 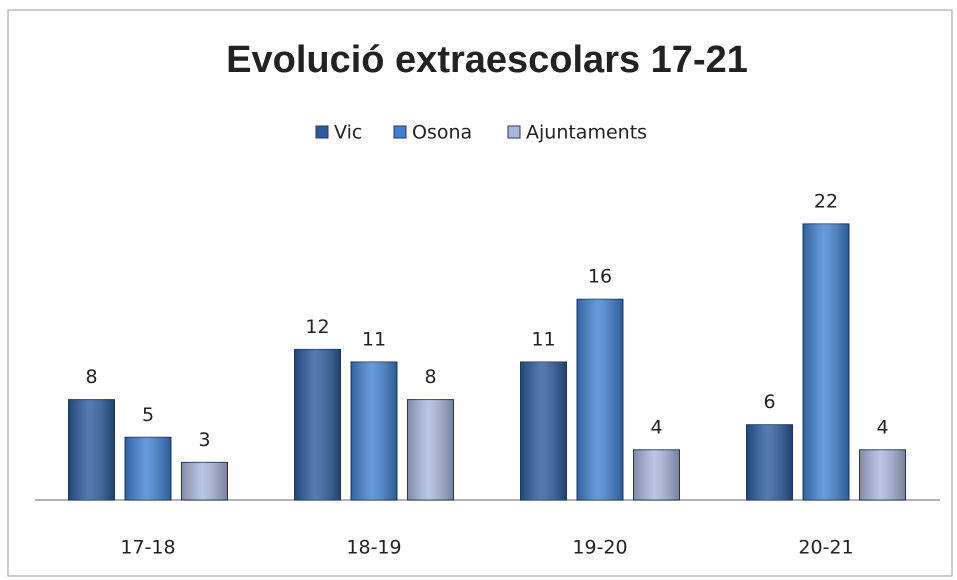 I want to click on data-label: 3, so click(x=204, y=440).